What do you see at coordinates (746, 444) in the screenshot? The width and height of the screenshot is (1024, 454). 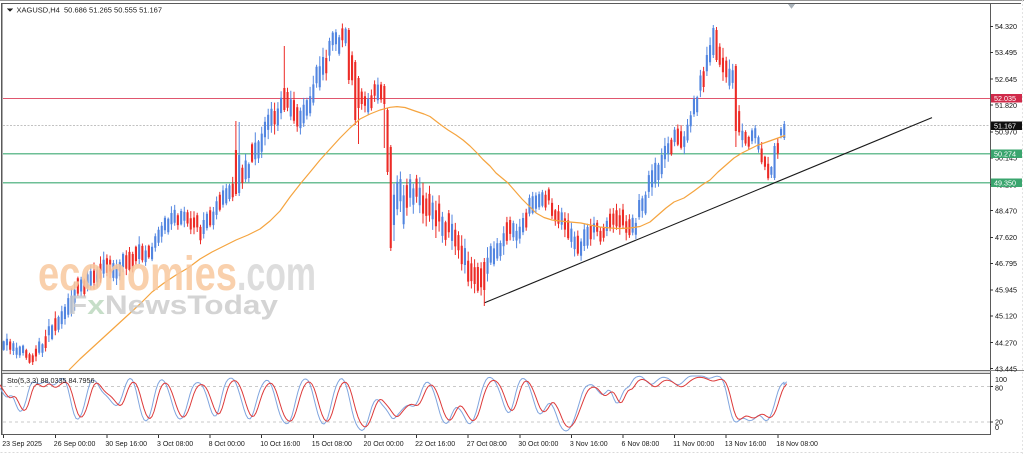 I see `svg-text: 13 Nov 16:00` at bounding box center [746, 444].